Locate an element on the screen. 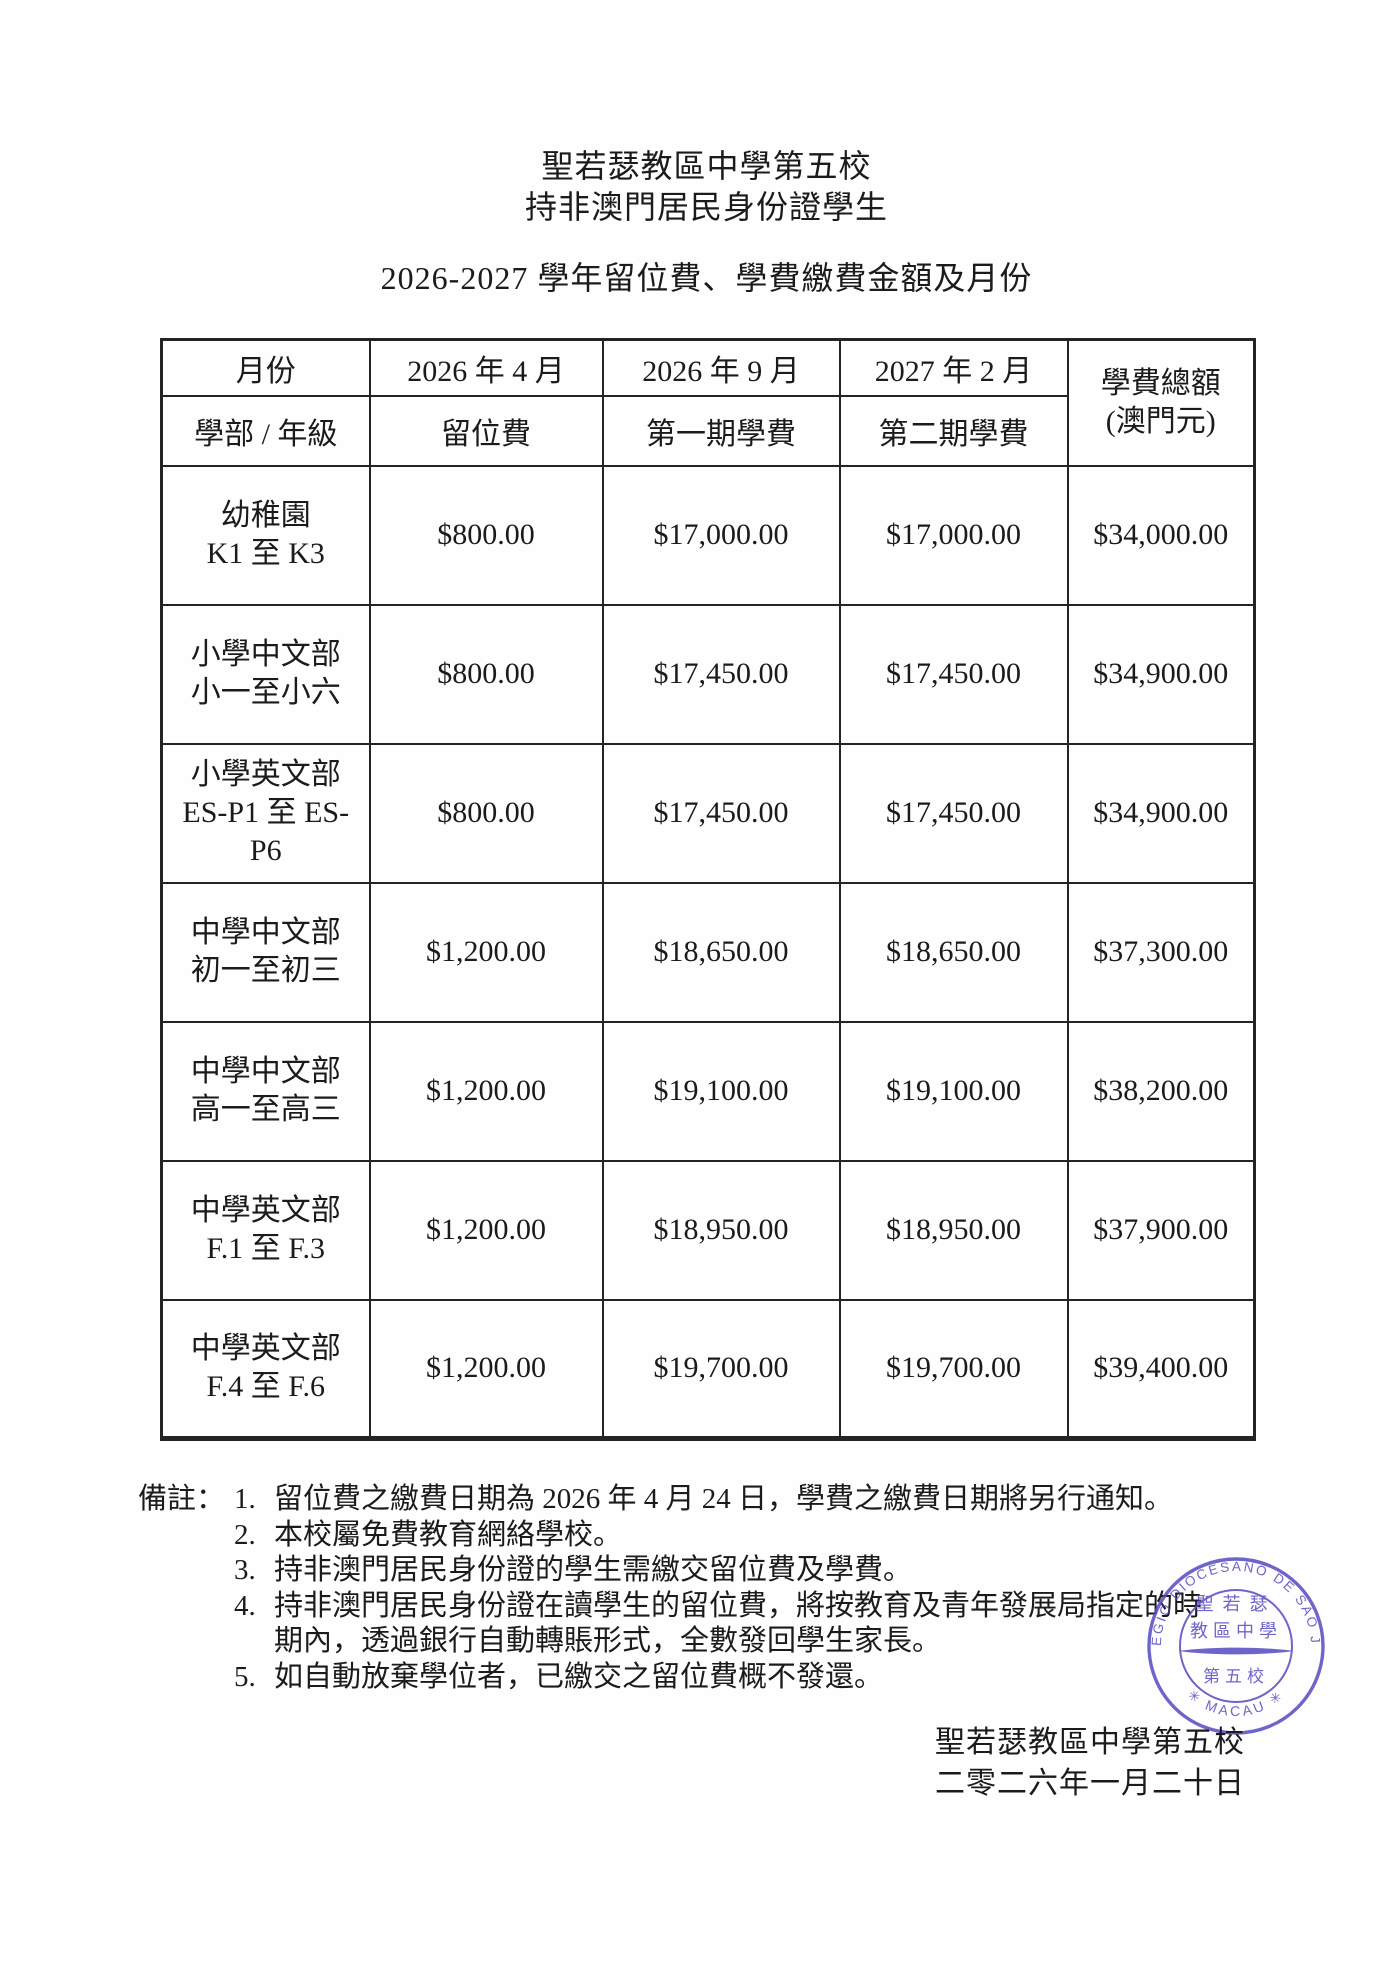  stamp-outer-ring is located at coordinates (1236, 1646).